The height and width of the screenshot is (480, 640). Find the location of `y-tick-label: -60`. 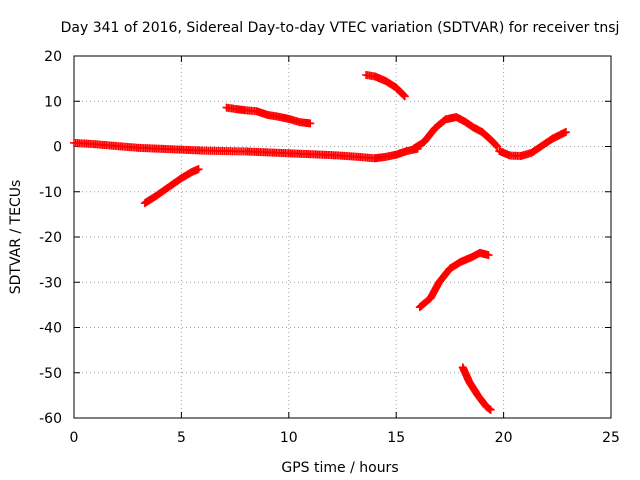

y-tick-label: -60 is located at coordinates (50, 419).